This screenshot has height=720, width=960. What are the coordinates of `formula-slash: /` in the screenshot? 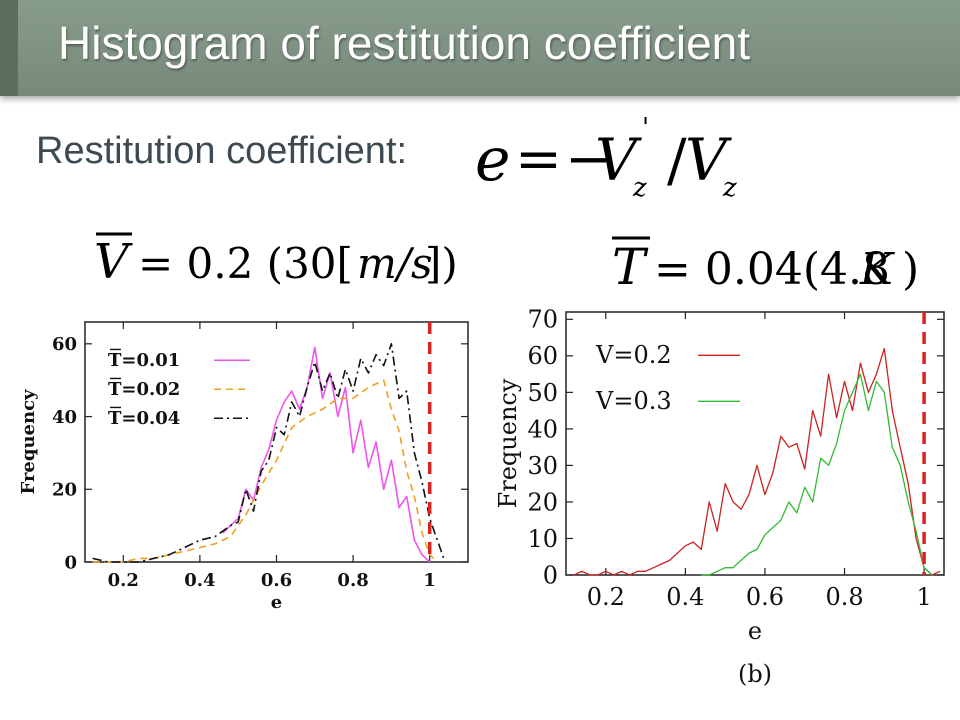 It's located at (677, 160).